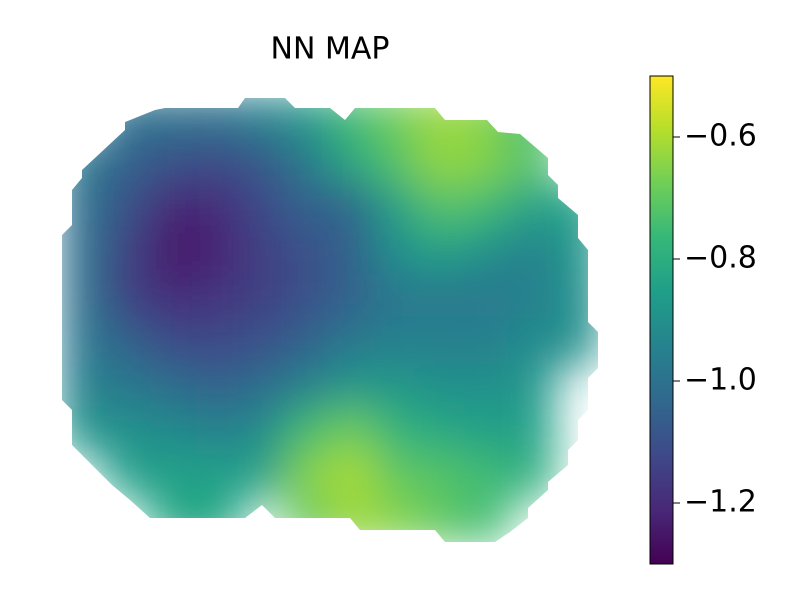  Describe the element at coordinates (661, 320) in the screenshot. I see `colorbar` at that location.